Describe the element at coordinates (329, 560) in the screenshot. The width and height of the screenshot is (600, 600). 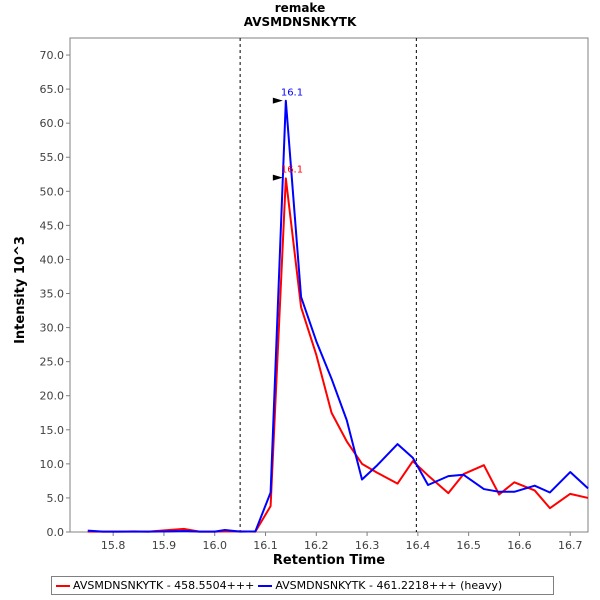
I see `x-axis-label: Retention Time` at that location.